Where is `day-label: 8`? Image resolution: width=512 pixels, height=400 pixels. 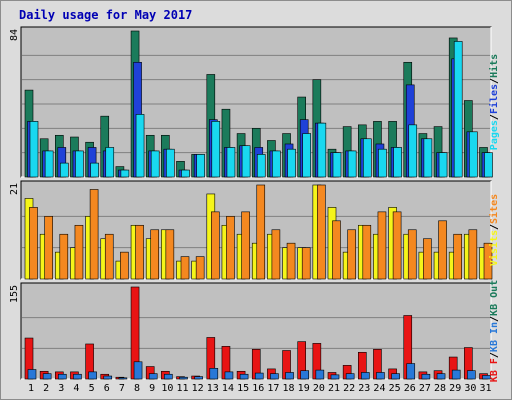
day-label: 8 is located at coordinates (137, 388).